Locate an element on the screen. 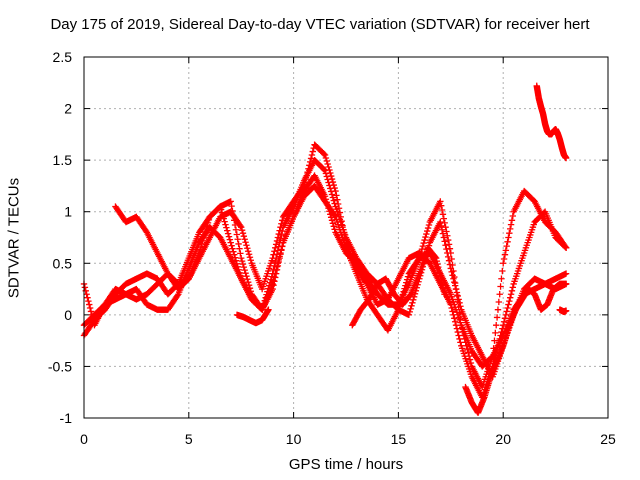  y-tick-label: 0 is located at coordinates (68, 315).